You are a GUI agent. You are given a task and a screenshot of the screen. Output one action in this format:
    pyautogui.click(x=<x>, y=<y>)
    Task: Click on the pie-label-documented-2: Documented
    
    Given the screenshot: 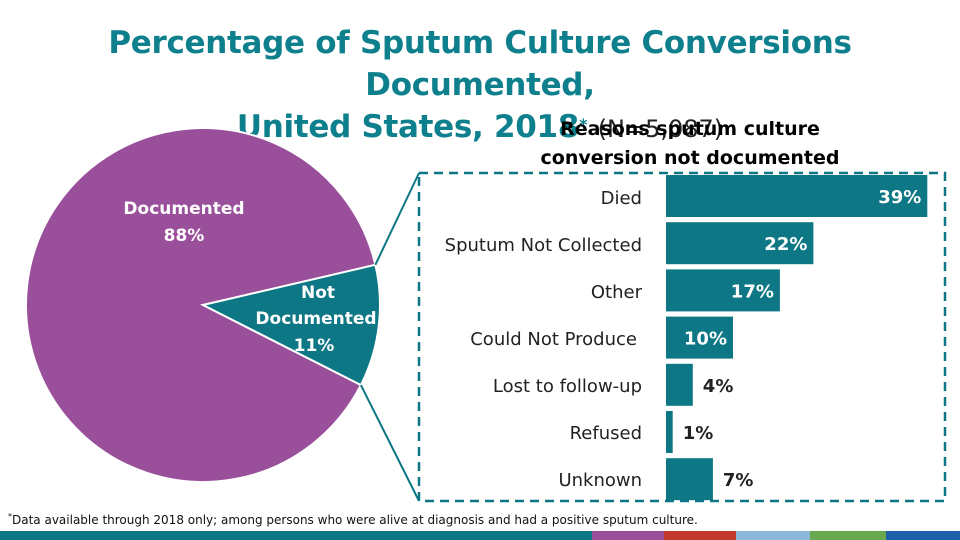 What is the action you would take?
    pyautogui.click(x=315, y=319)
    